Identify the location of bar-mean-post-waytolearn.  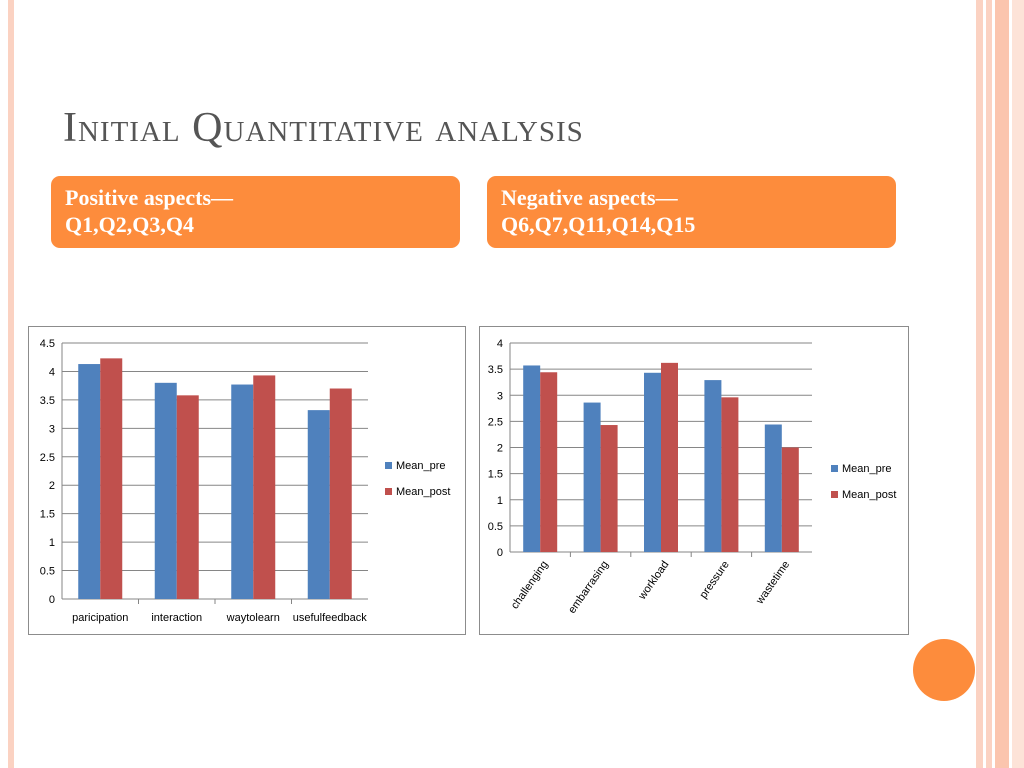
(264, 487).